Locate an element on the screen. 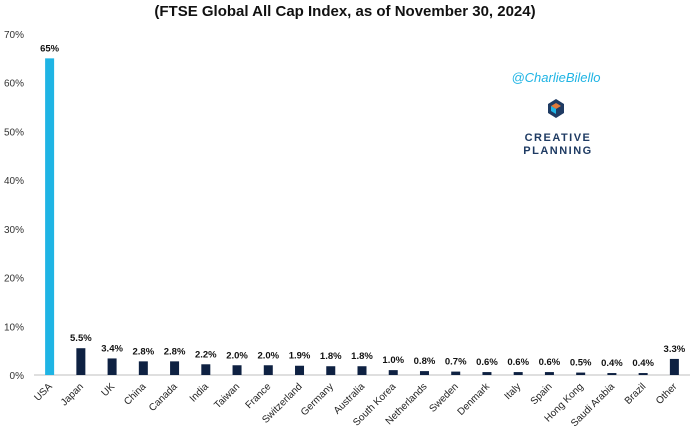 Image resolution: width=690 pixels, height=426 pixels. bar-saudi-arabia is located at coordinates (612, 374).